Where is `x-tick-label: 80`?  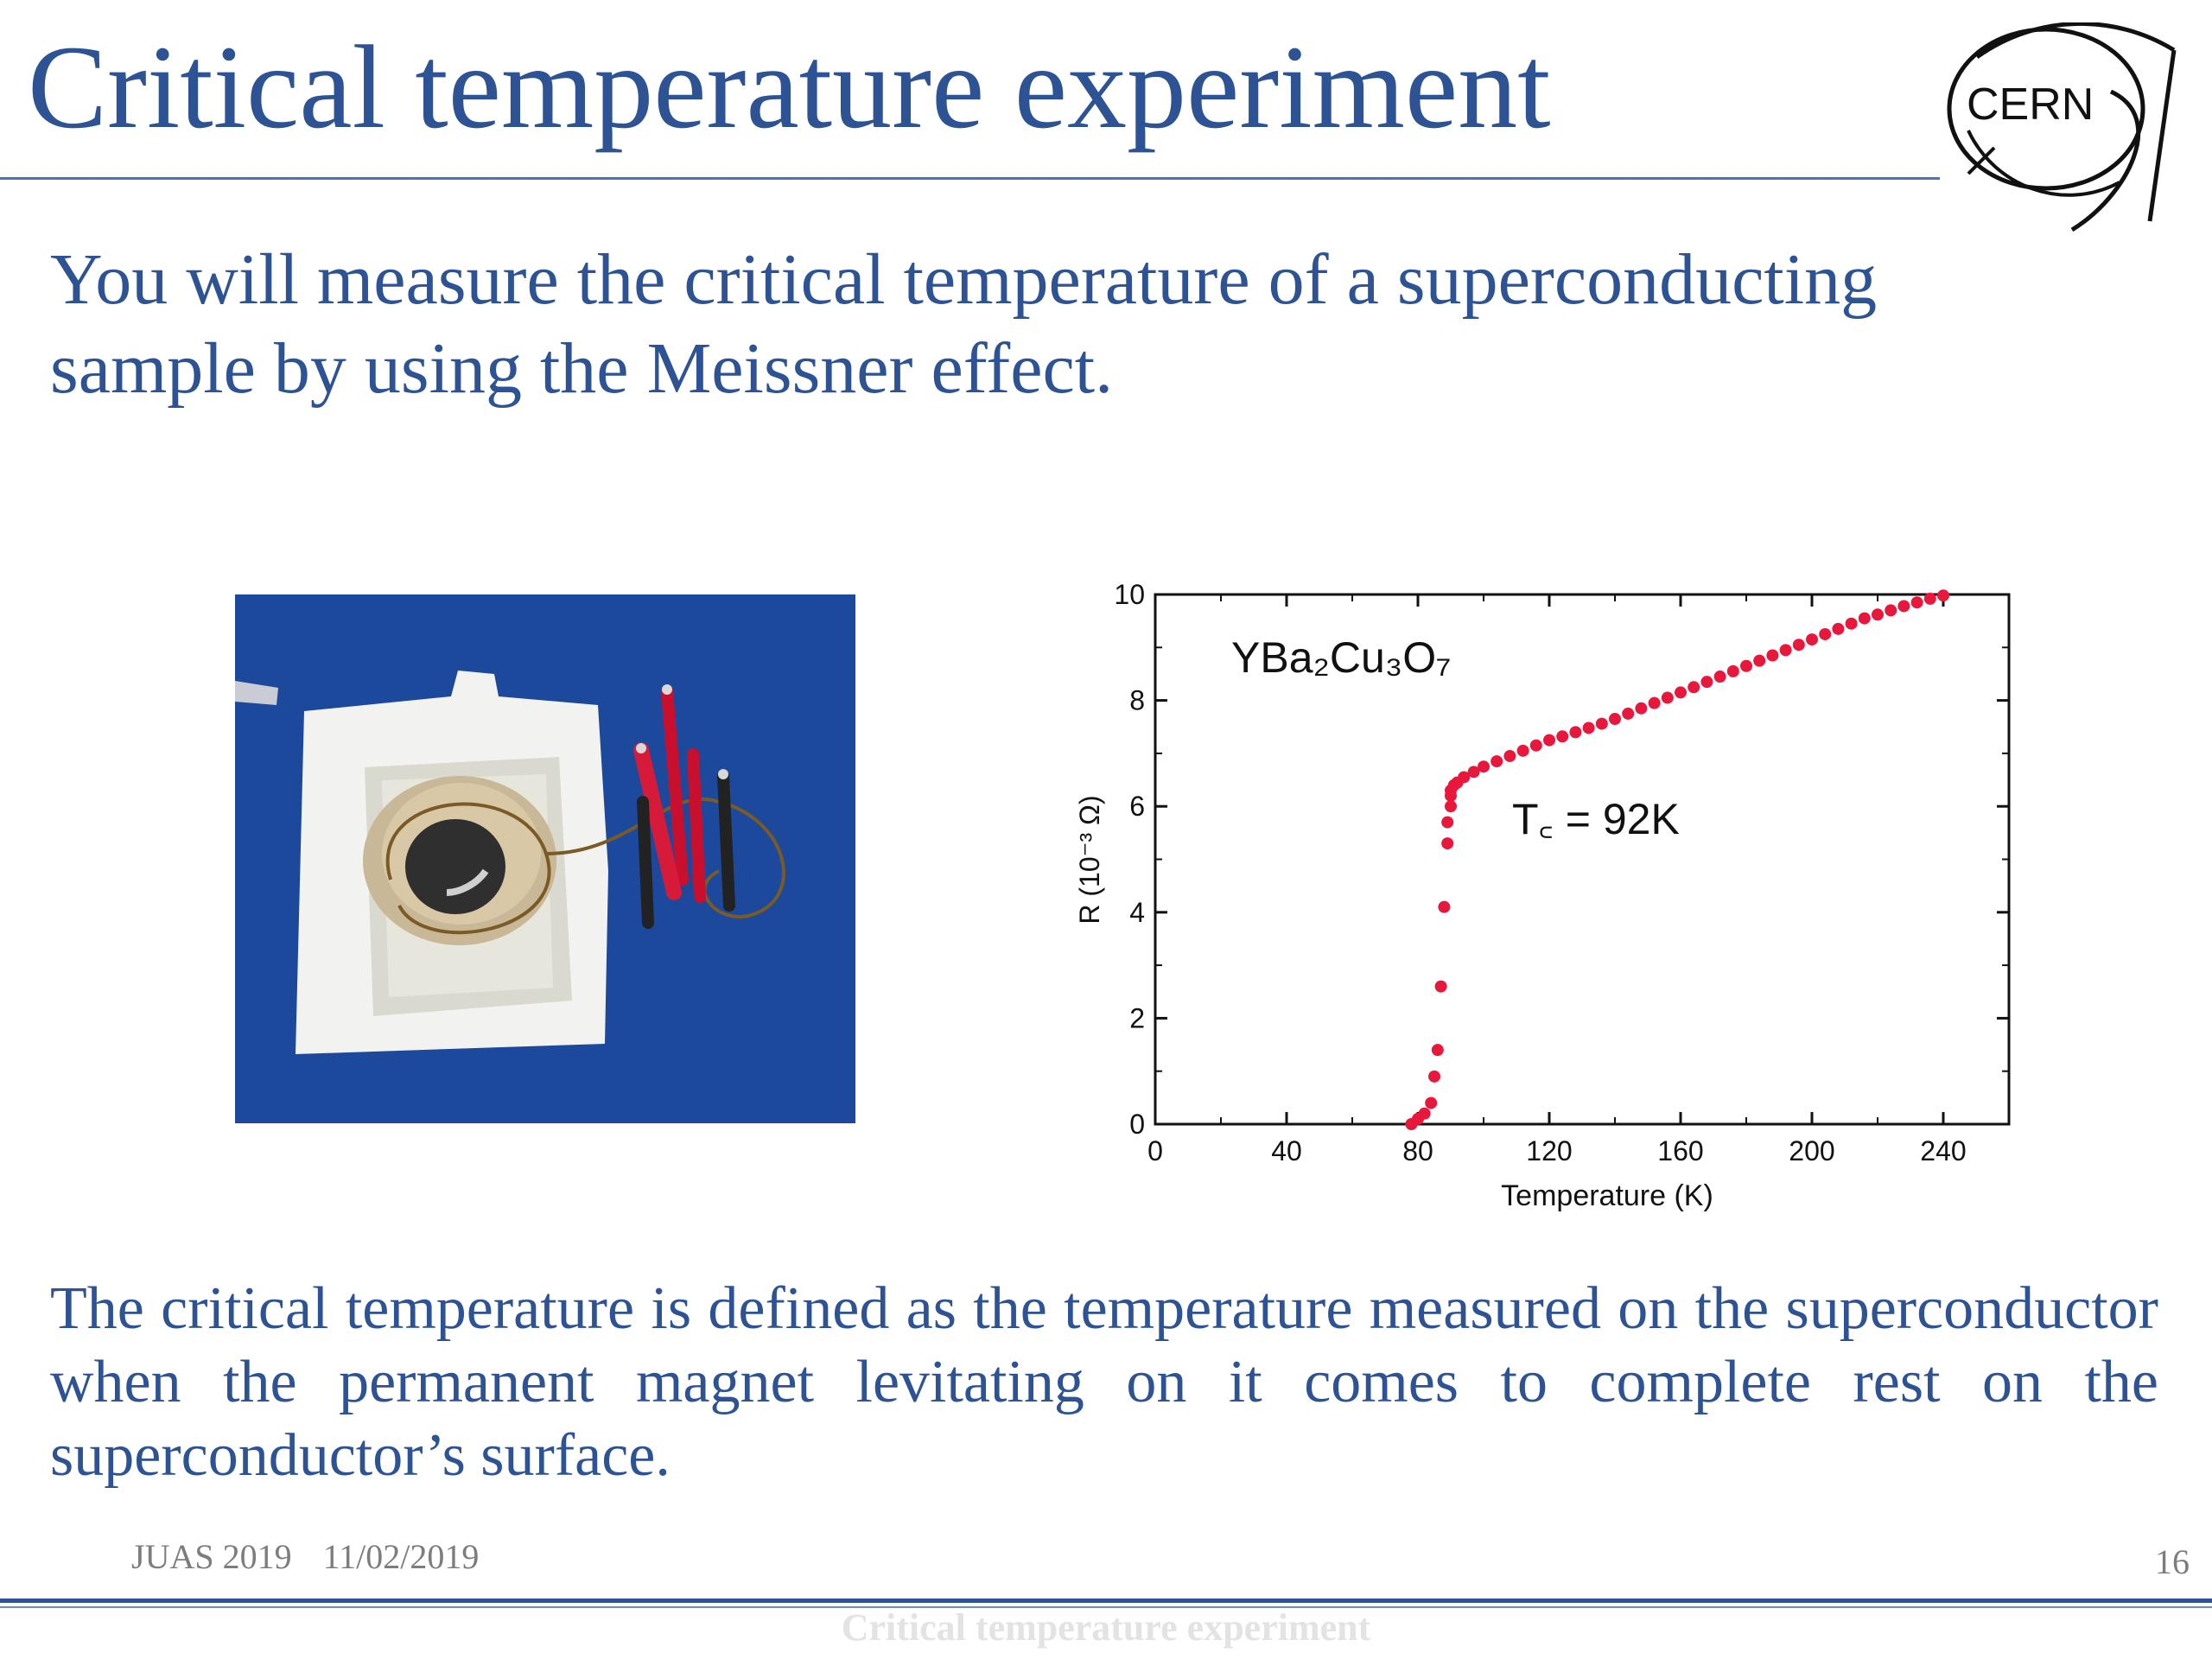
x-tick-label: 80 is located at coordinates (1417, 1150).